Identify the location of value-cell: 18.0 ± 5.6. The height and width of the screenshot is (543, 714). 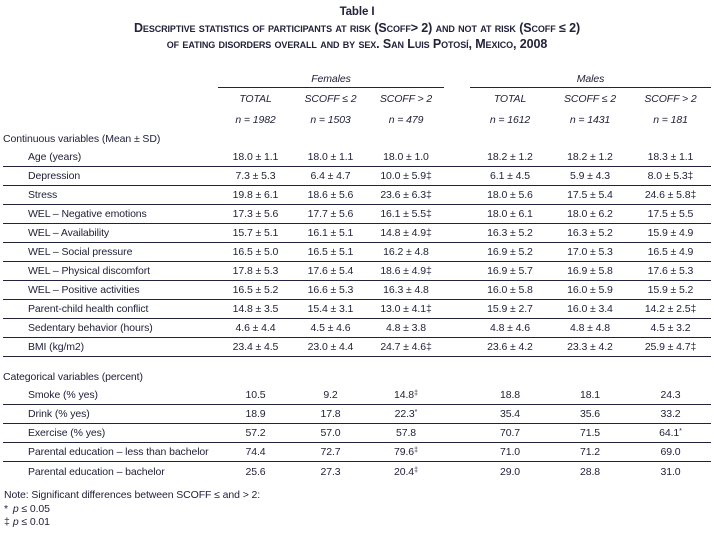
(510, 195).